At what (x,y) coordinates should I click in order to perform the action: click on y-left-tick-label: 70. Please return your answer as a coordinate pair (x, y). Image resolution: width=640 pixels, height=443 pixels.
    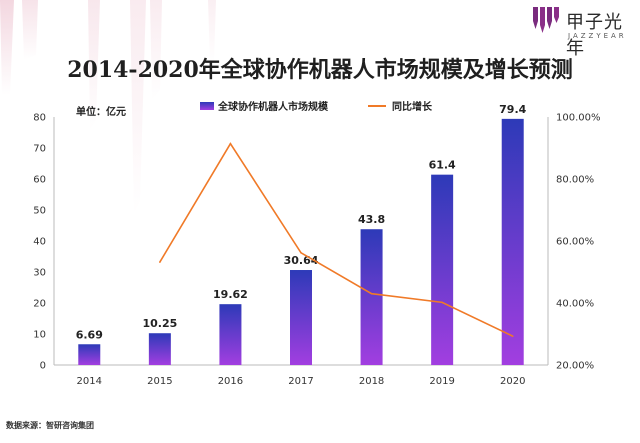
    Looking at the image, I should click on (39, 149).